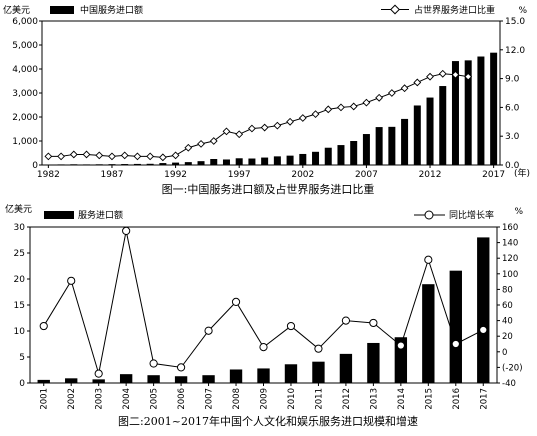 The image size is (537, 436). What do you see at coordinates (100, 399) in the screenshot?
I see `chart2-x-tick-label: 2003` at bounding box center [100, 399].